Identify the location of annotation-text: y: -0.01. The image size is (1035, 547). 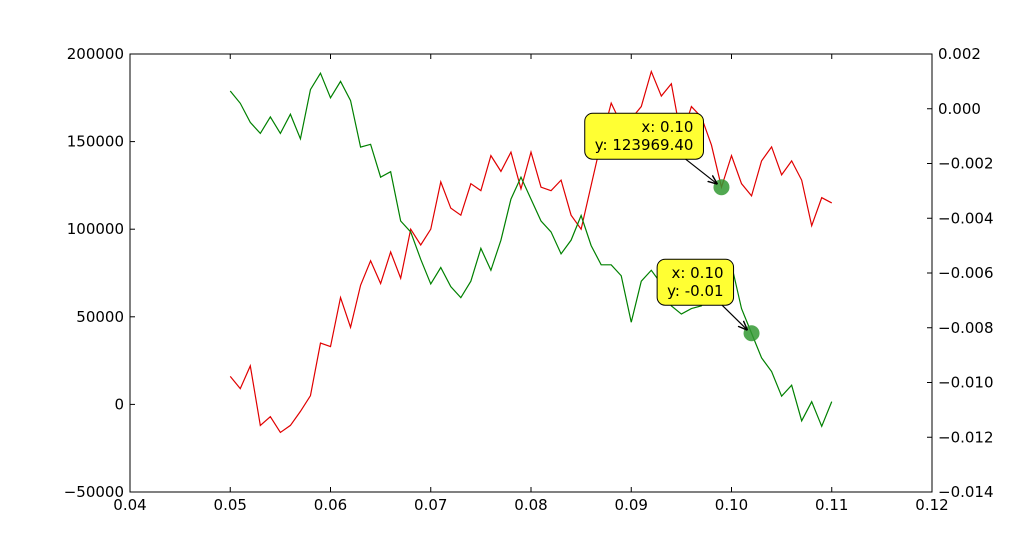
(695, 291).